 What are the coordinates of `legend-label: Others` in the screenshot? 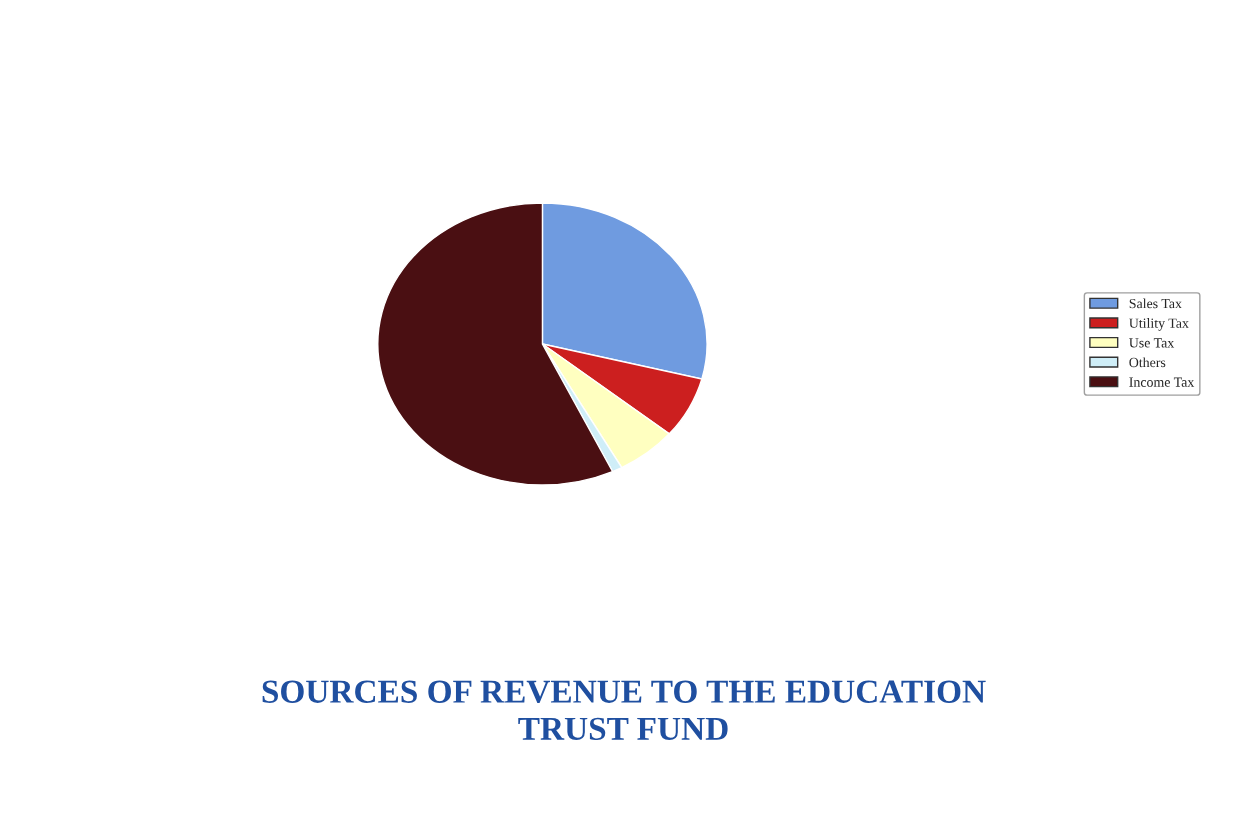 It's located at (1147, 362).